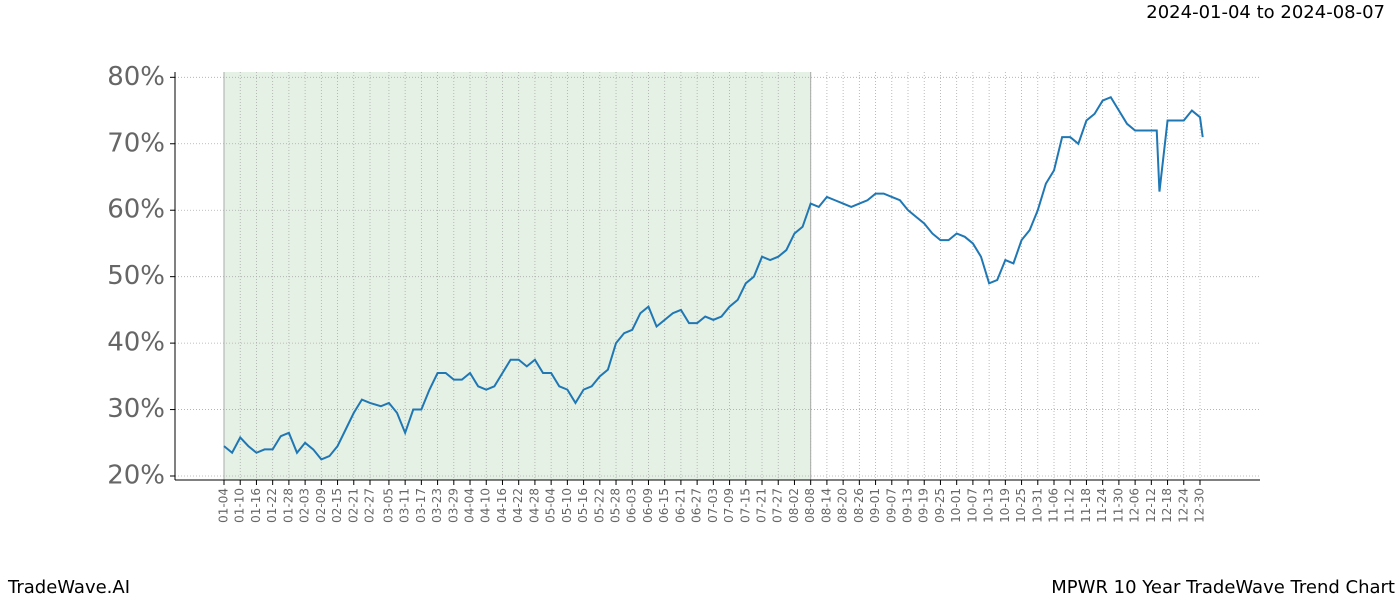 The height and width of the screenshot is (600, 1400). What do you see at coordinates (1070, 505) in the screenshot?
I see `x-tick-label: 11-12` at bounding box center [1070, 505].